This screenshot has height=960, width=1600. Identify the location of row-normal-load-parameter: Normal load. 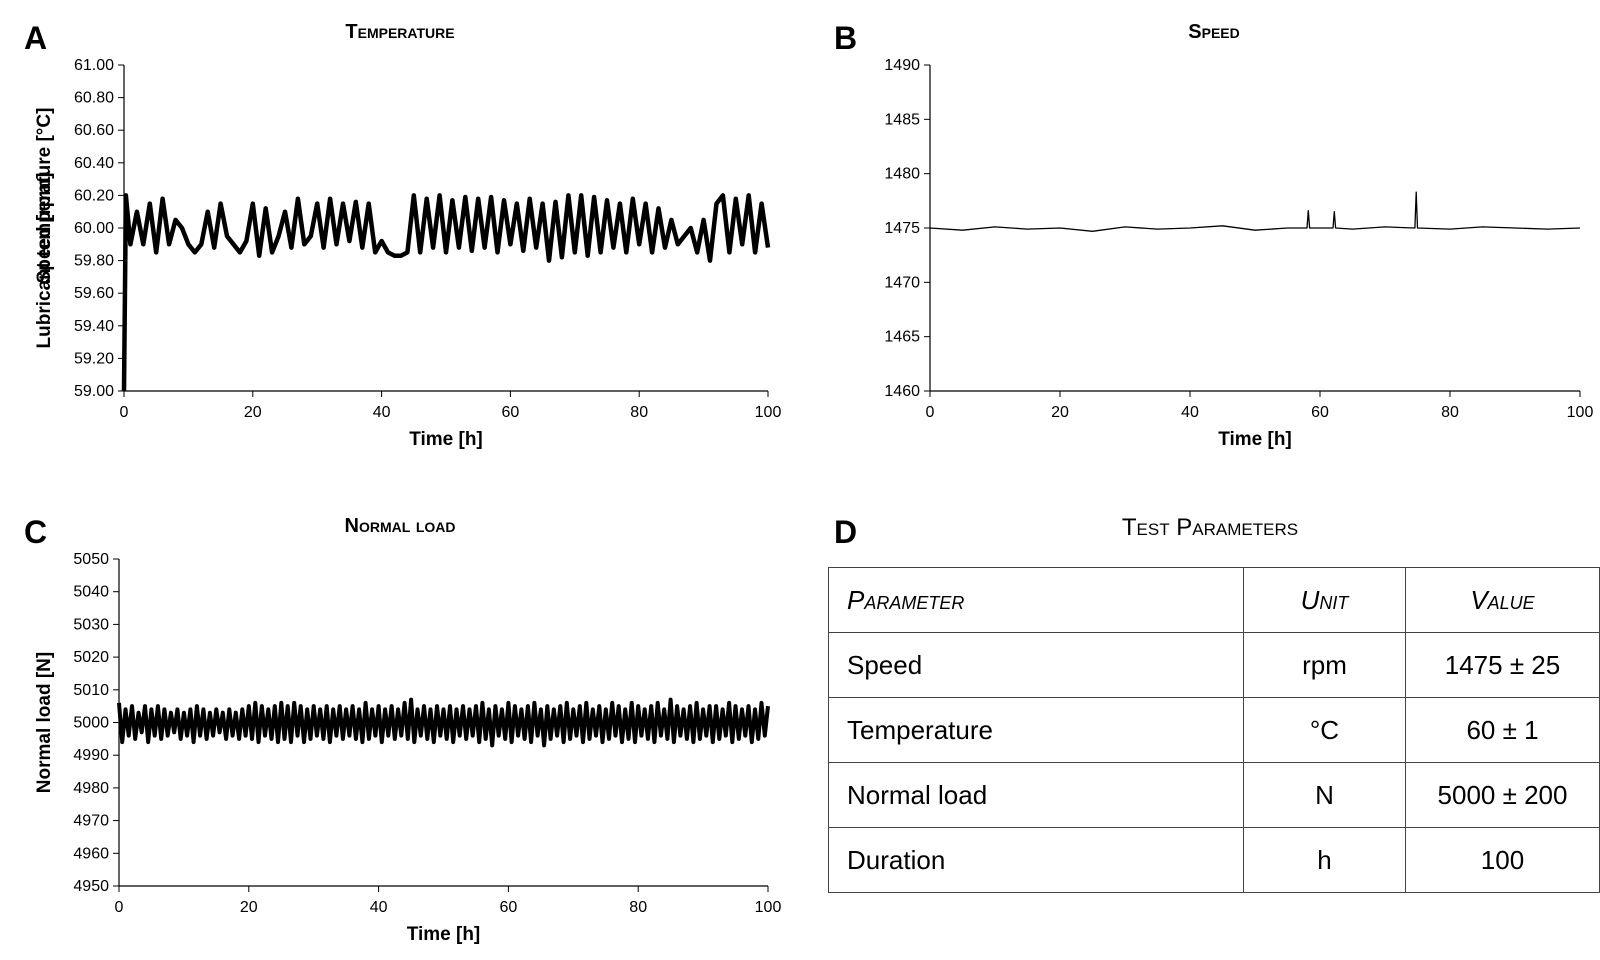
(1036, 795).